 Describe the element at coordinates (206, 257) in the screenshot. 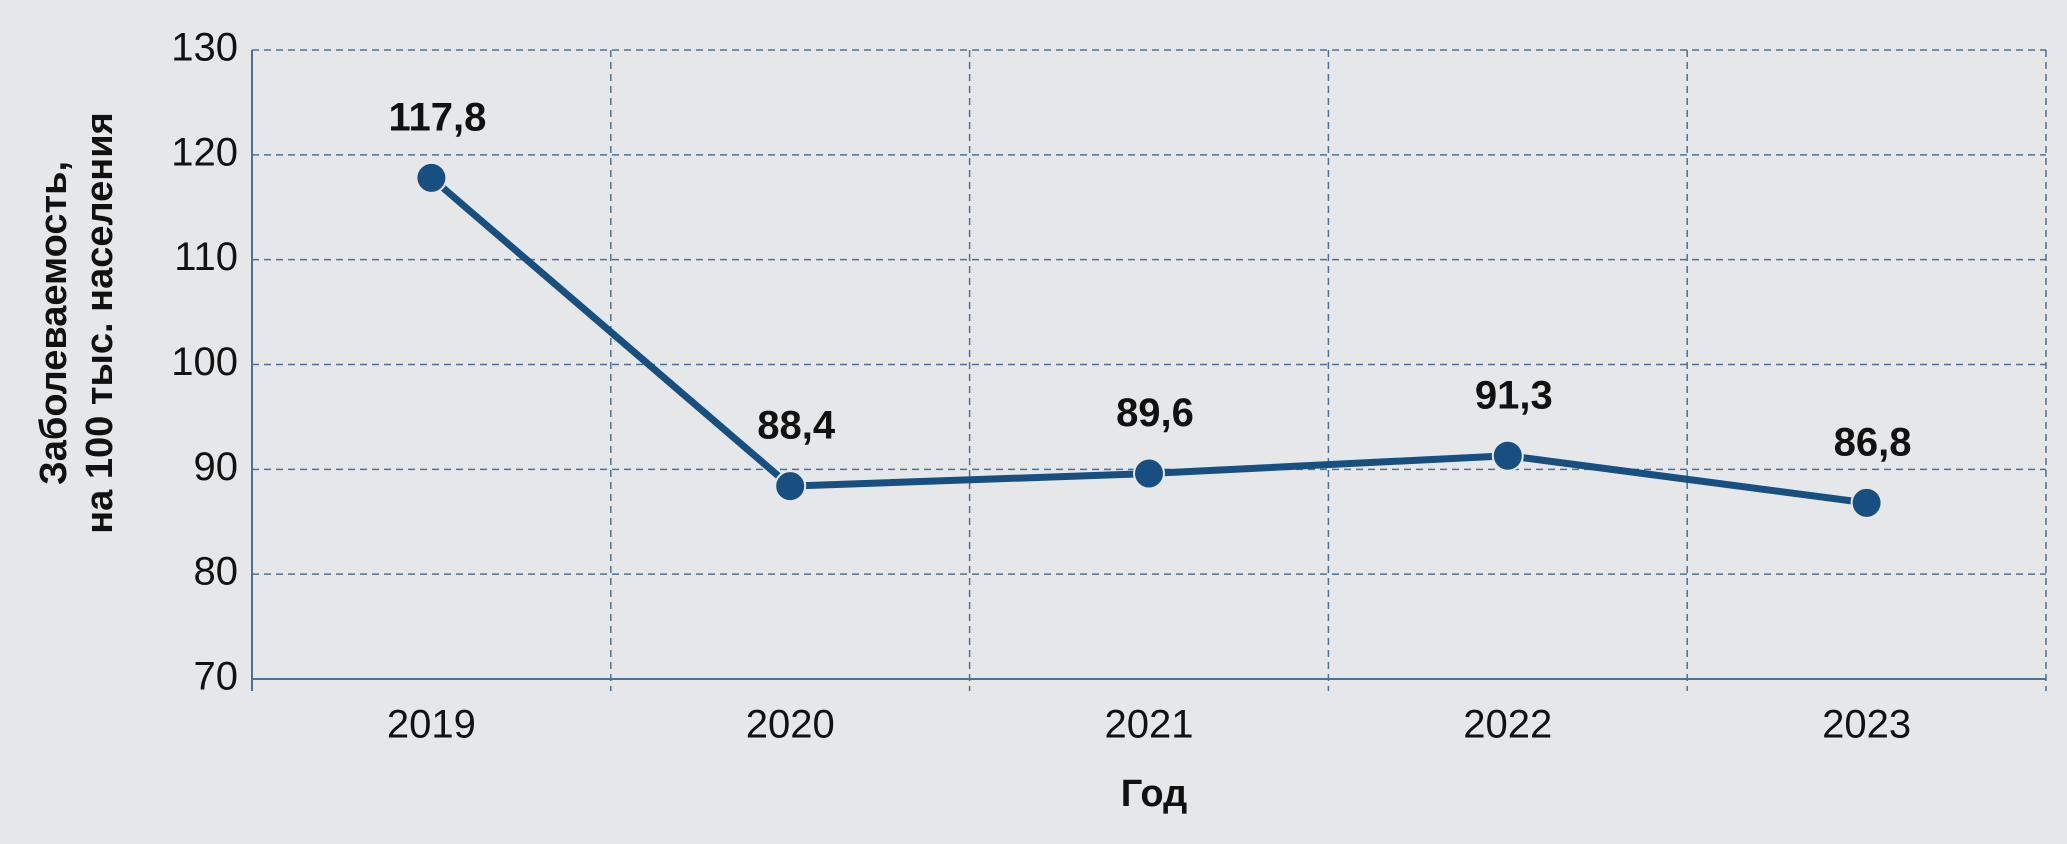

I see `y-tick-label: 110` at that location.